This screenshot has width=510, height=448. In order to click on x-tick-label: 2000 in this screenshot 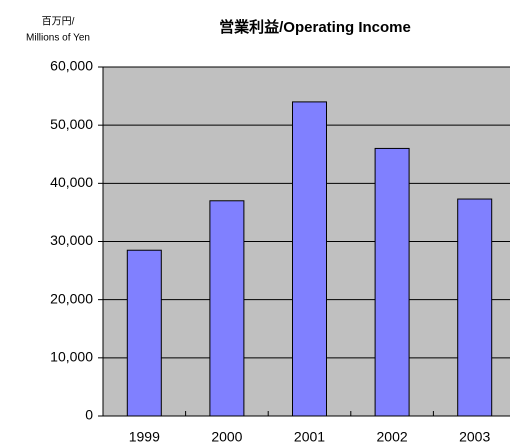, I will do `click(226, 437)`.